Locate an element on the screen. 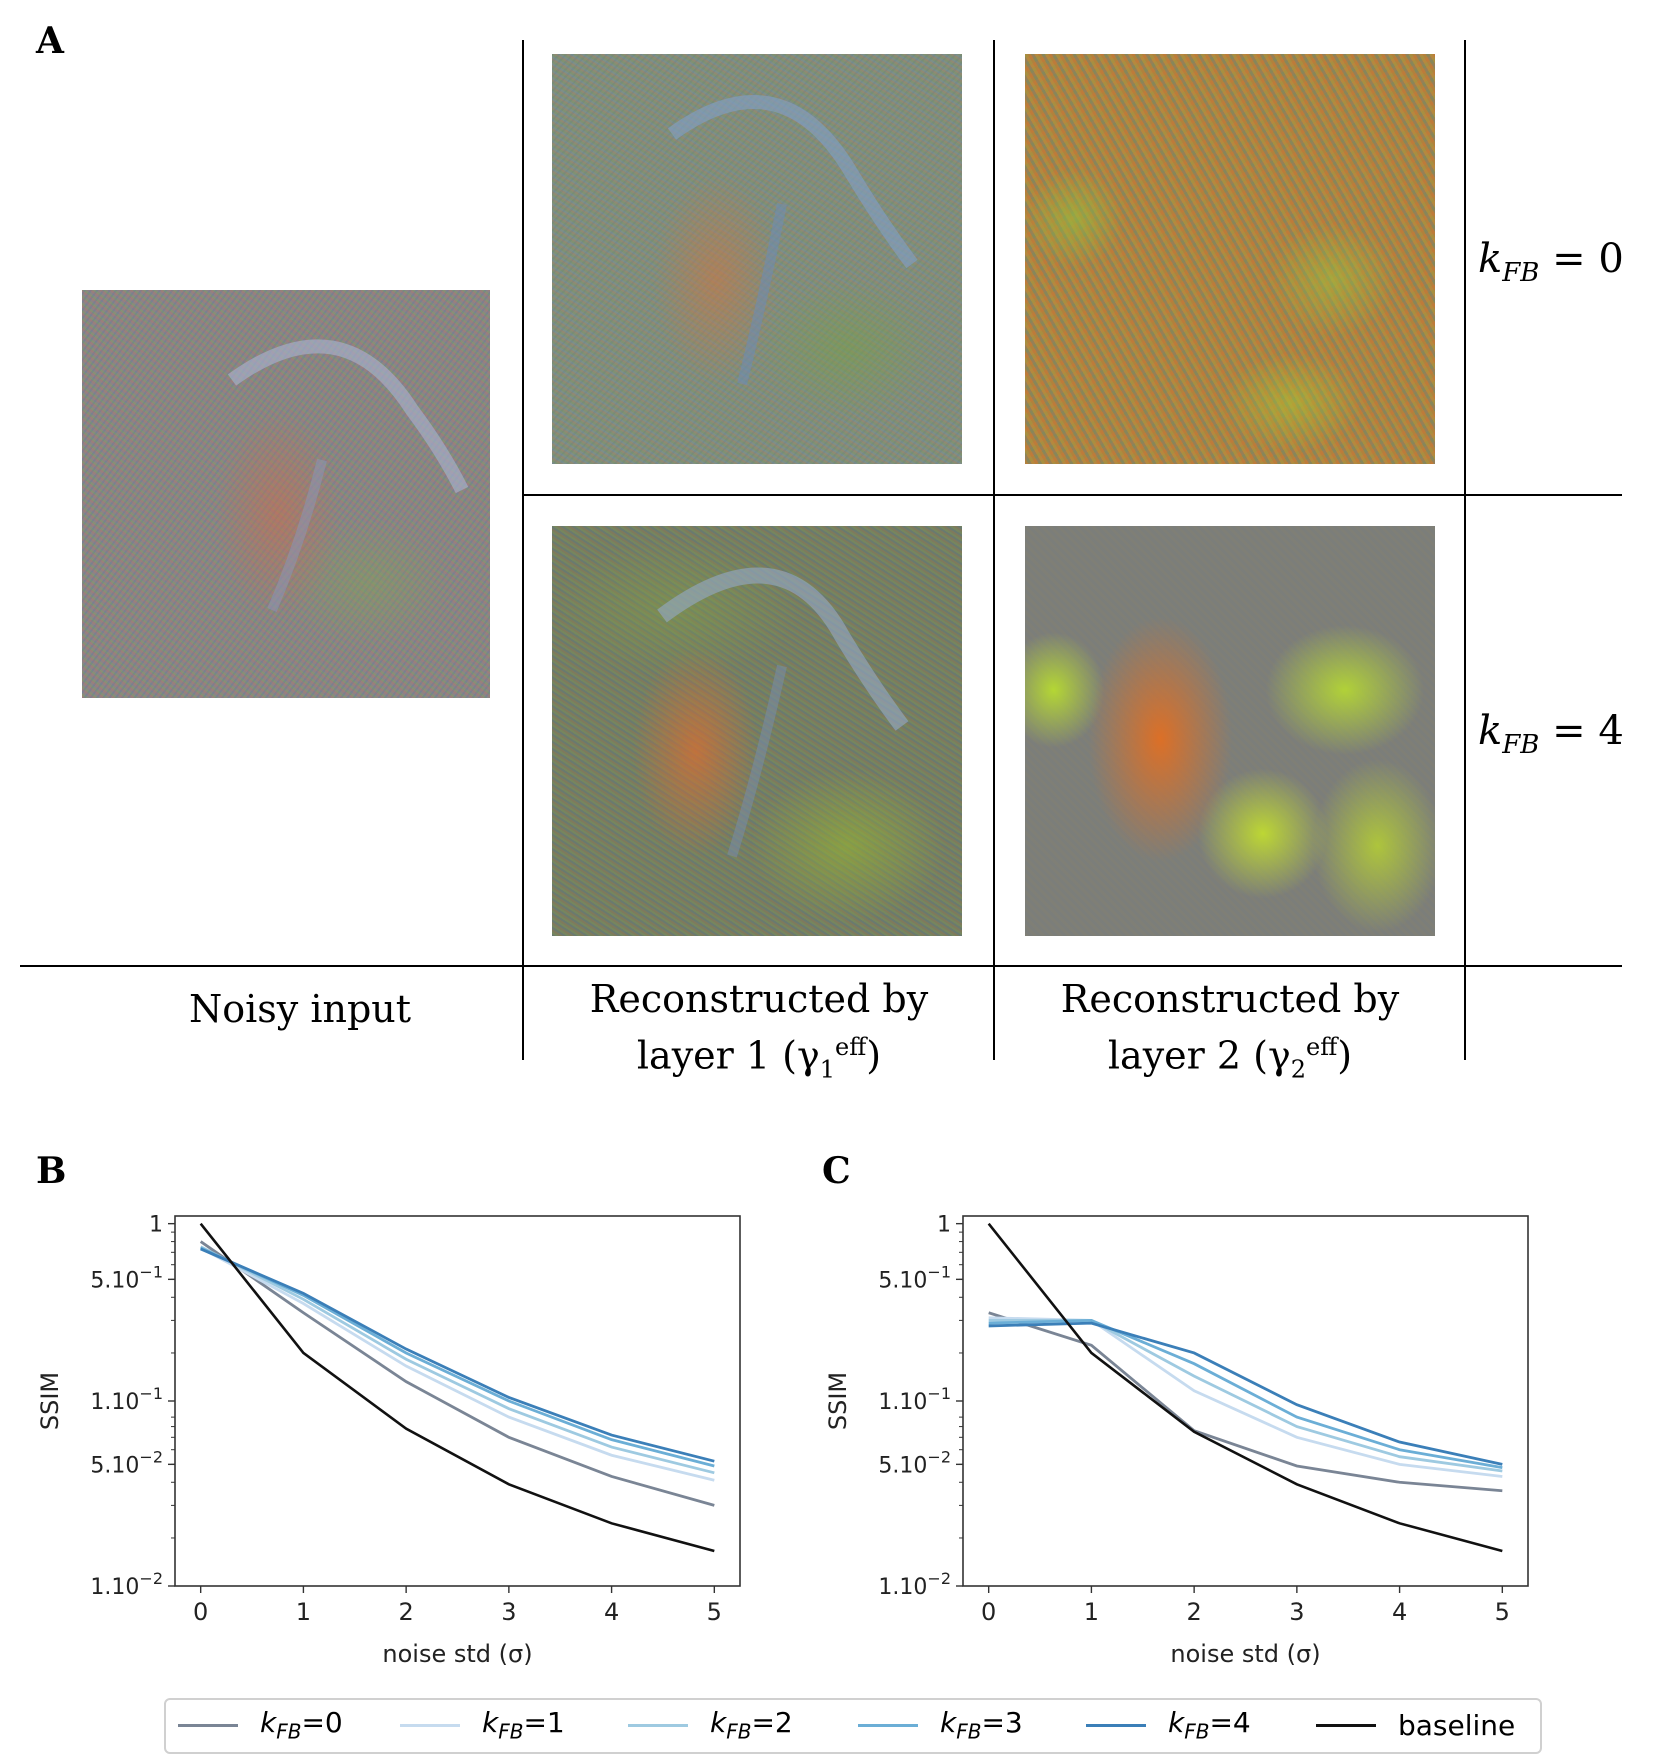  layer2-kfb4-image is located at coordinates (1230, 731).